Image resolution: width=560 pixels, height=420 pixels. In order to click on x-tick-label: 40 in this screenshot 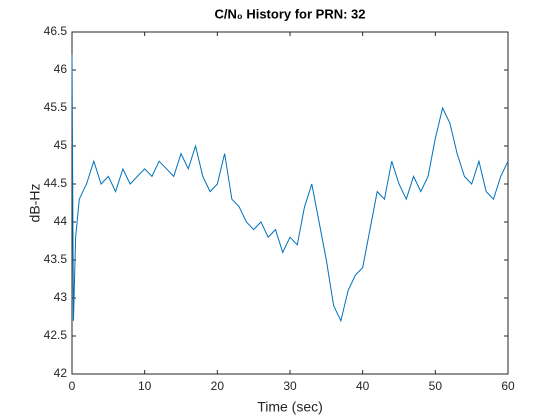, I will do `click(363, 386)`.